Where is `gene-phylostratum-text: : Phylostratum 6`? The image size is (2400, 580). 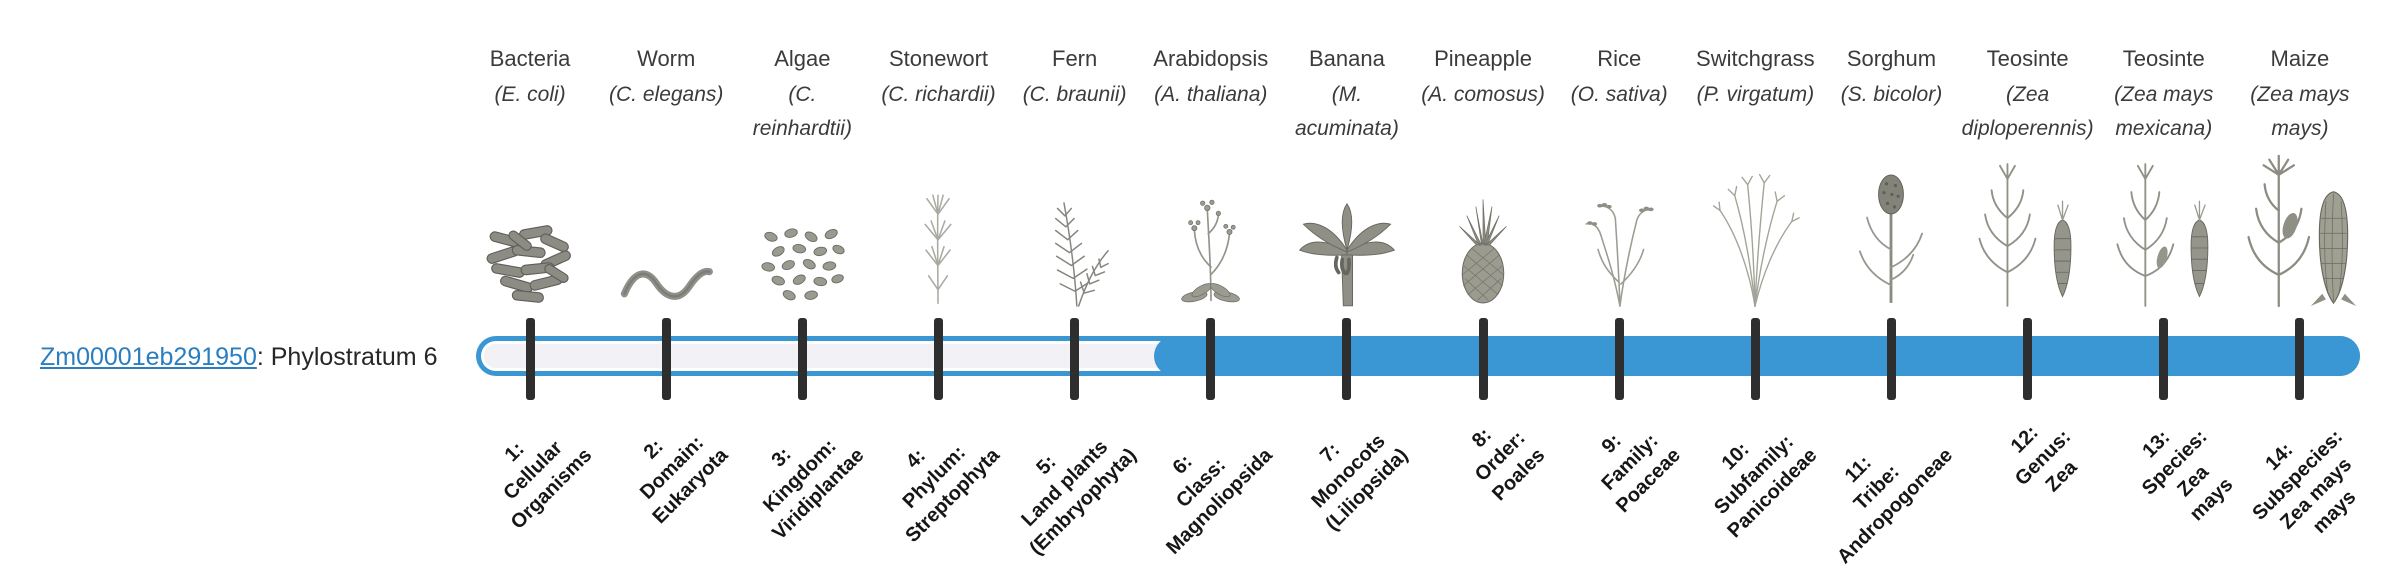 gene-phylostratum-text: : Phylostratum 6 is located at coordinates (347, 357).